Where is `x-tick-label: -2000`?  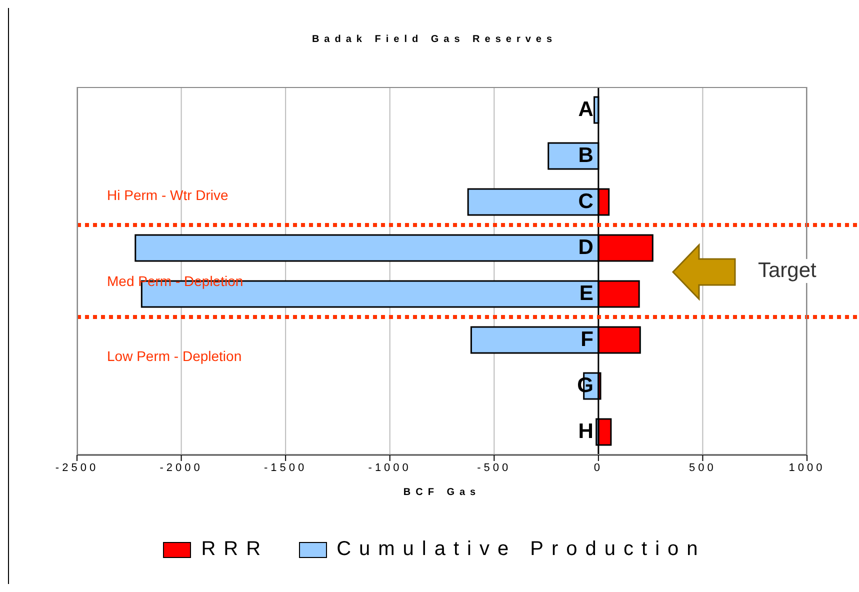
x-tick-label: -2000 is located at coordinates (181, 468).